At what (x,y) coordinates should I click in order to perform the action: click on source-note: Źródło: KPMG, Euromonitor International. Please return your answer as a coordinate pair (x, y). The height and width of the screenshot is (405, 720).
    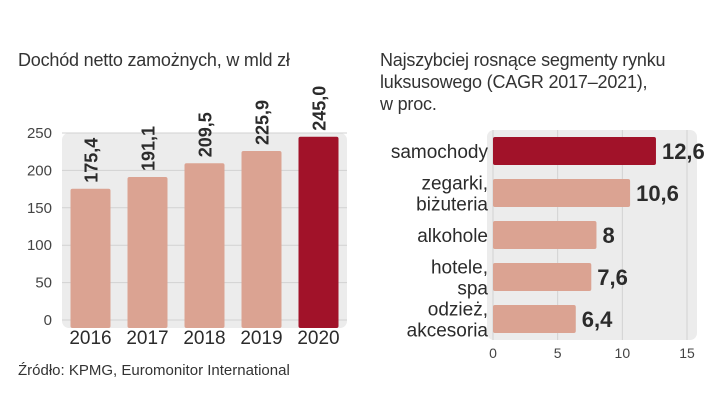
    Looking at the image, I should click on (154, 370).